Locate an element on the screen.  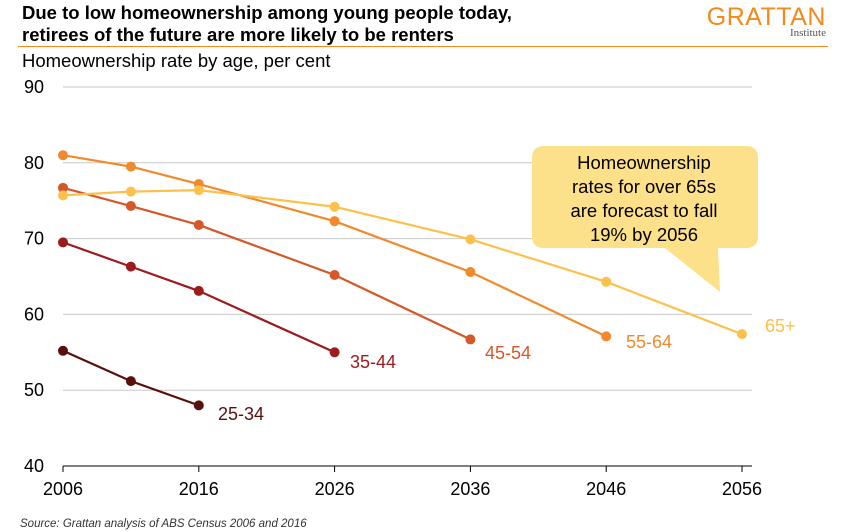
series-35-44: 35-44 is located at coordinates (227, 304).